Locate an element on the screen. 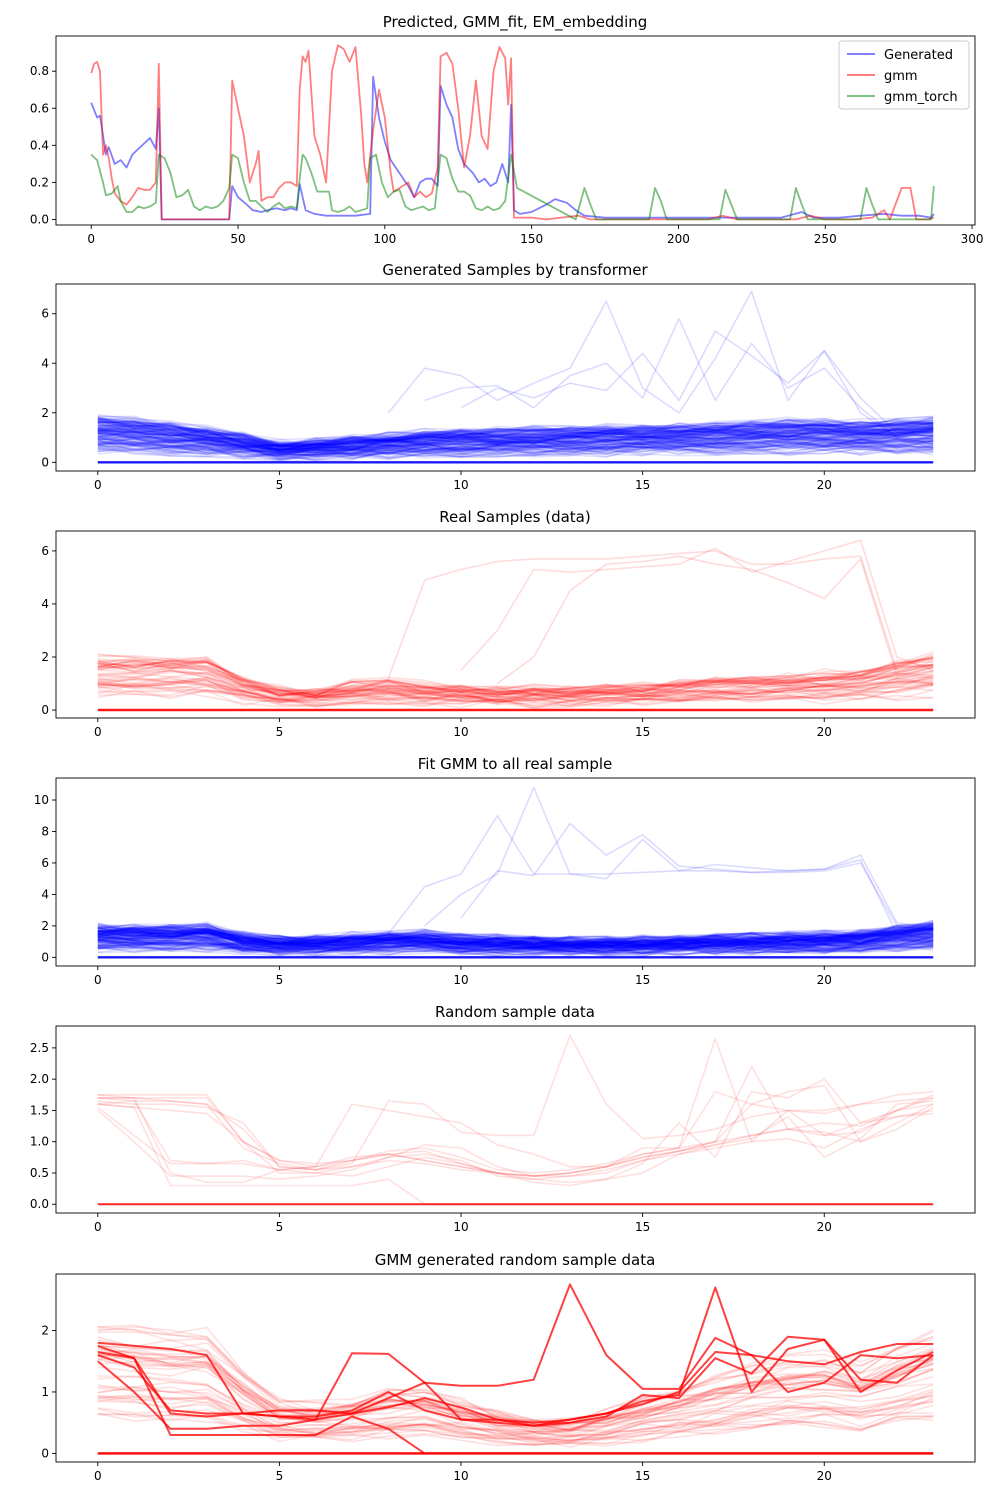  x-tick-label: 5 is located at coordinates (280, 1227).